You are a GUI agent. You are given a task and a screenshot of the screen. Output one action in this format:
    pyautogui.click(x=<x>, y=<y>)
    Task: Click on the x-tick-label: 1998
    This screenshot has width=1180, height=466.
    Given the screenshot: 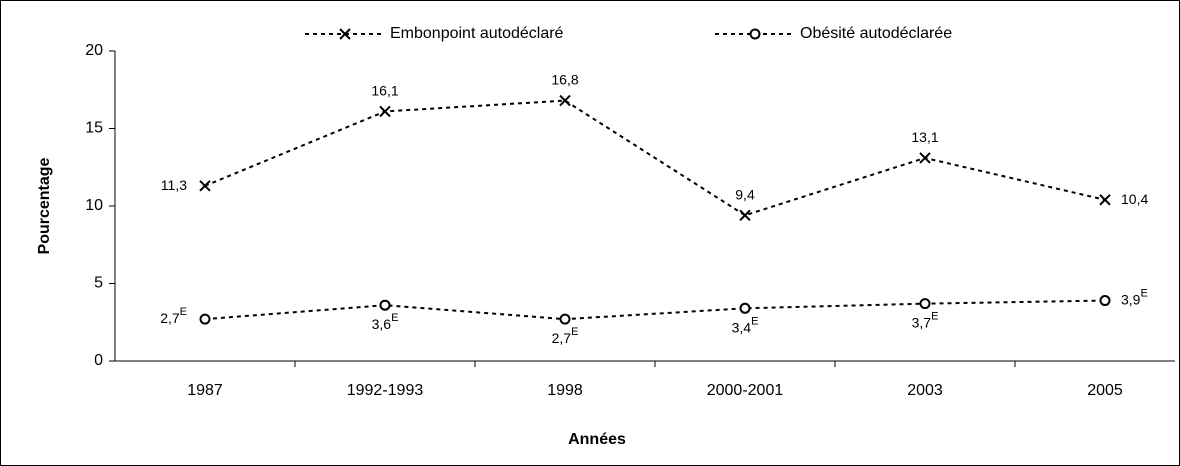 What is the action you would take?
    pyautogui.click(x=565, y=390)
    